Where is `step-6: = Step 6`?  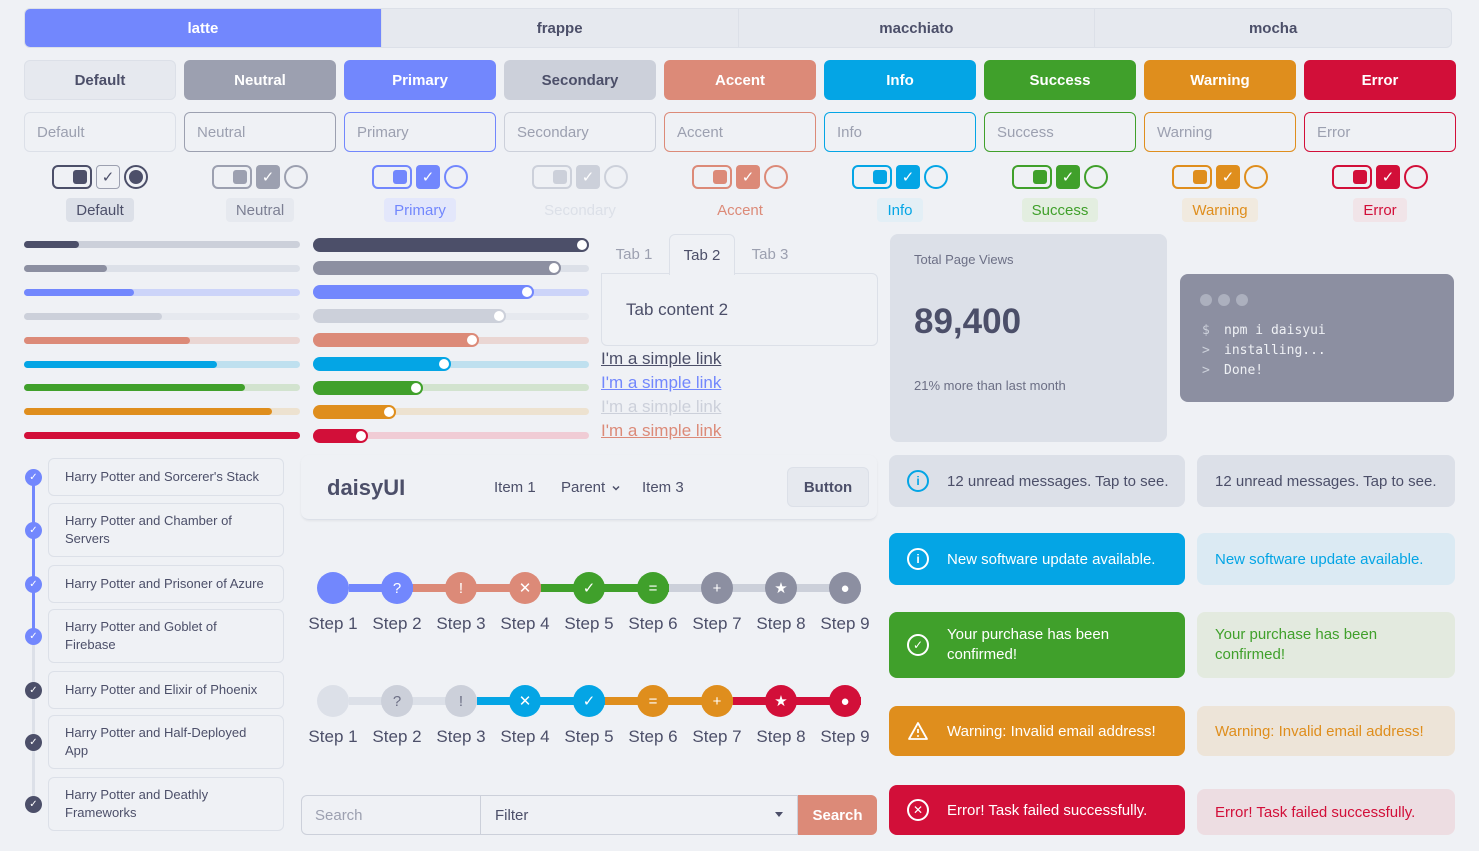
step-6: = Step 6 is located at coordinates (653, 716).